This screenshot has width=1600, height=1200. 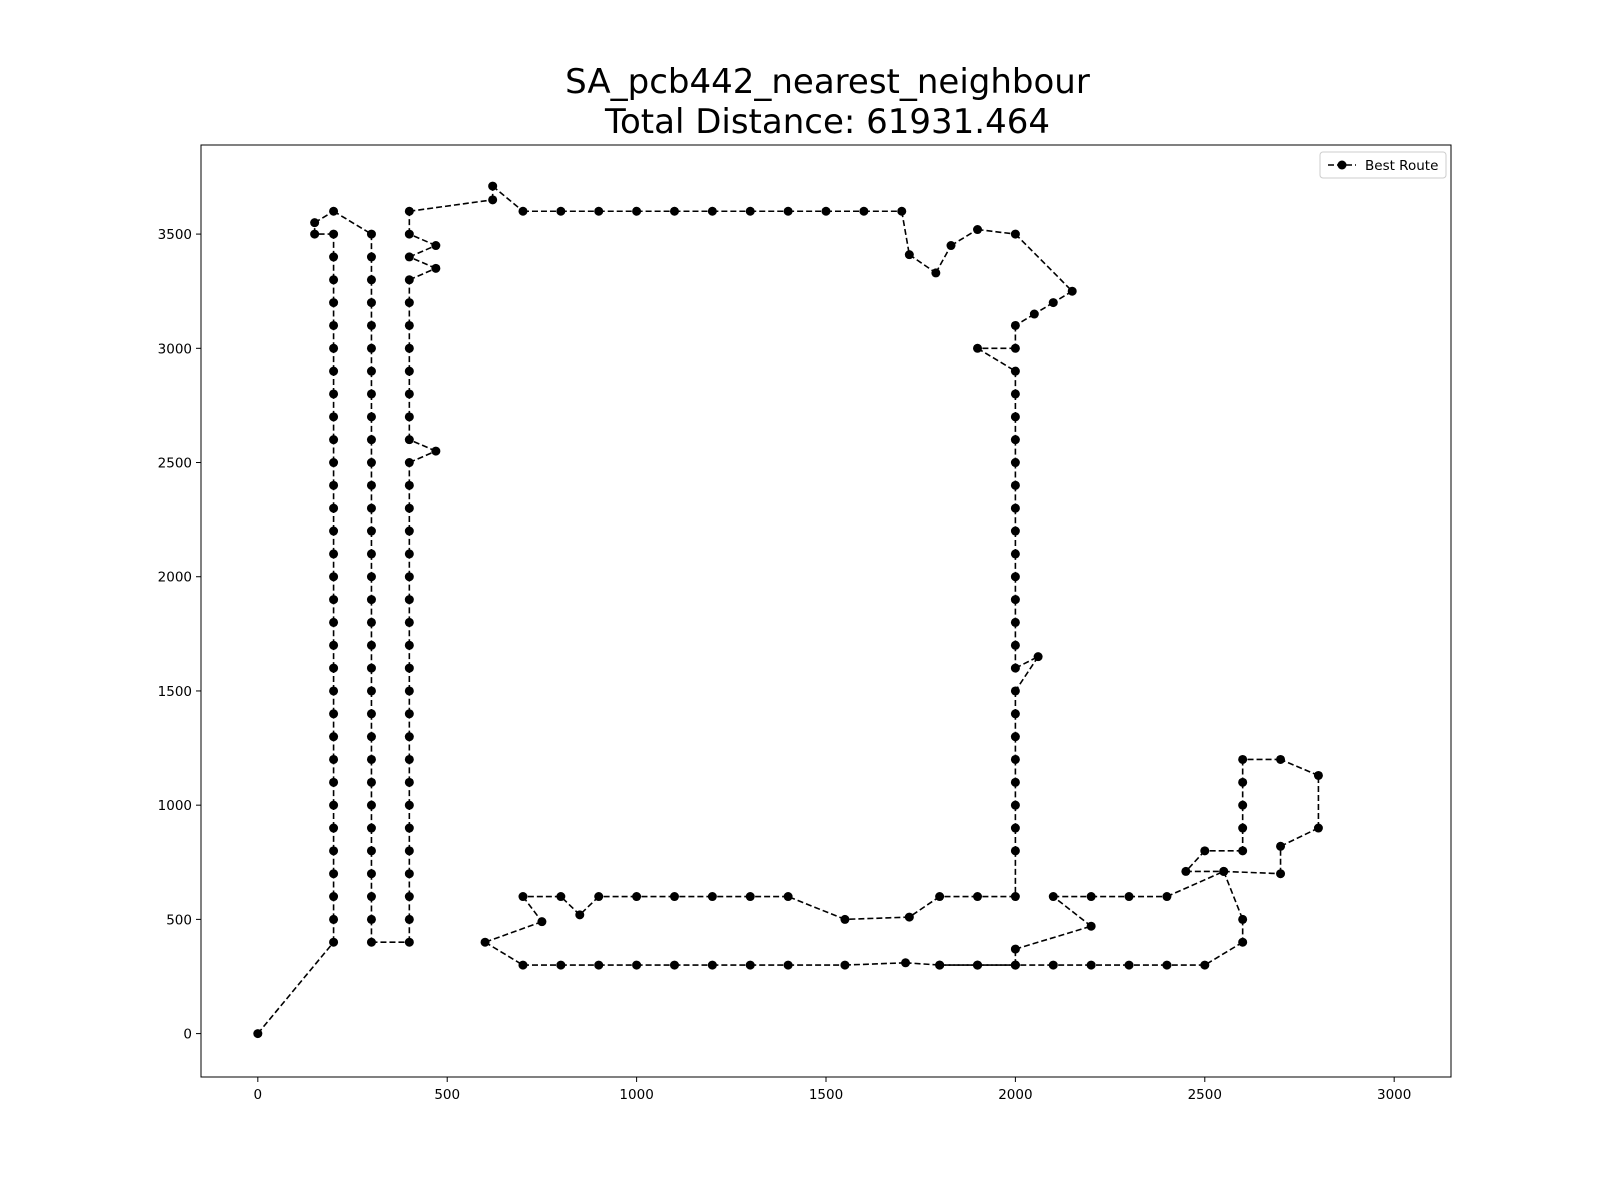 I want to click on x-tick-label: 1000, so click(x=636, y=1095).